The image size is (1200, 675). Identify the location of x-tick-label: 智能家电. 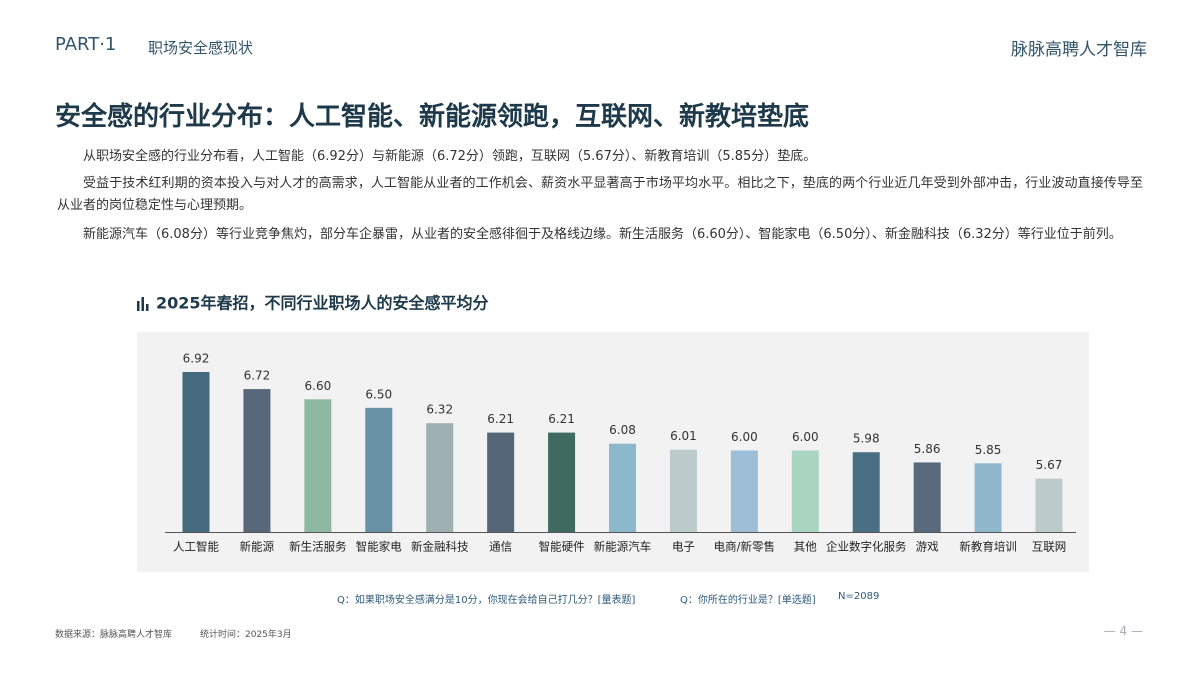
(379, 547).